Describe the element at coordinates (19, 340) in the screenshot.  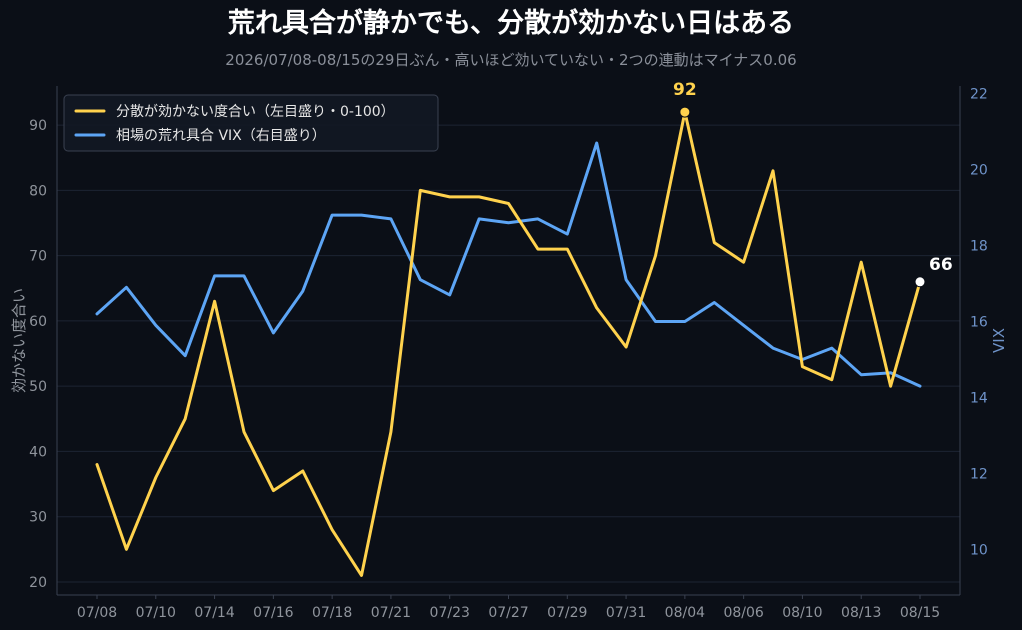
I see `y-left-axis-label: 効かない度合い` at that location.